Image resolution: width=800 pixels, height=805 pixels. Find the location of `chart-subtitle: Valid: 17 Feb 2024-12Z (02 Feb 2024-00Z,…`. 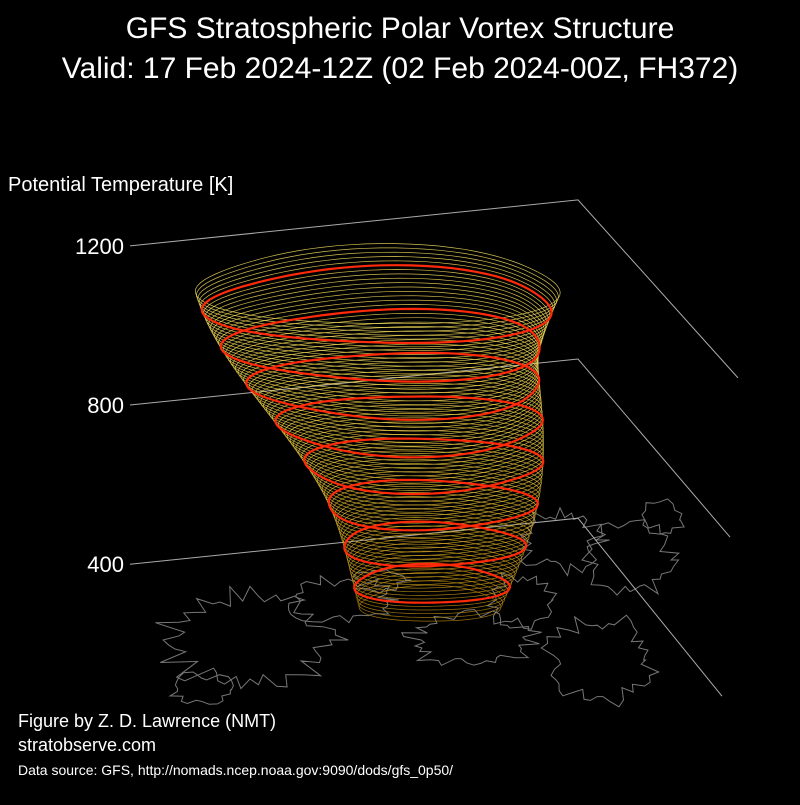

chart-subtitle: Valid: 17 Feb 2024-12Z (02 Feb 2024-00Z,… is located at coordinates (400, 68).